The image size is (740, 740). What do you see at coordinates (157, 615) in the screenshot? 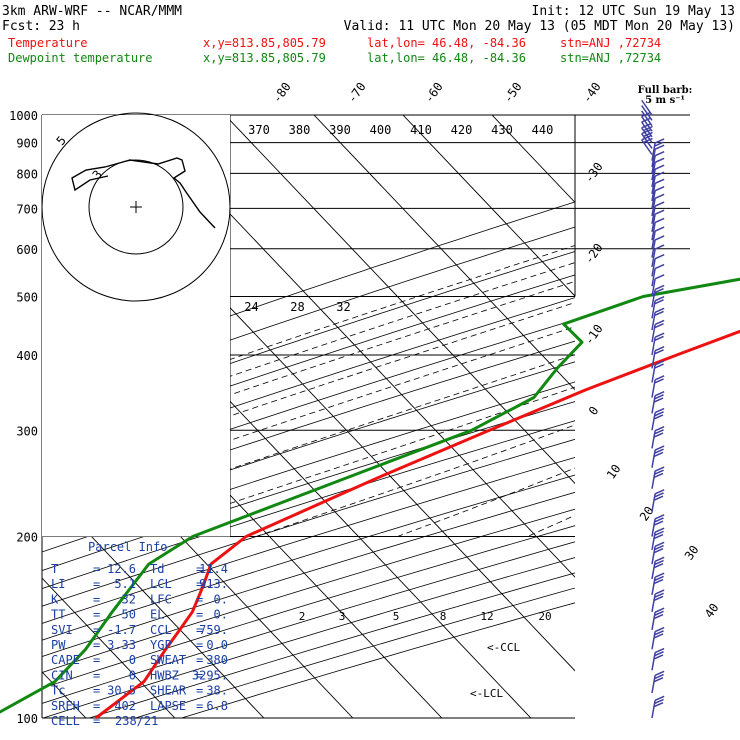
I see `parcel-info-cell: EL` at bounding box center [157, 615].